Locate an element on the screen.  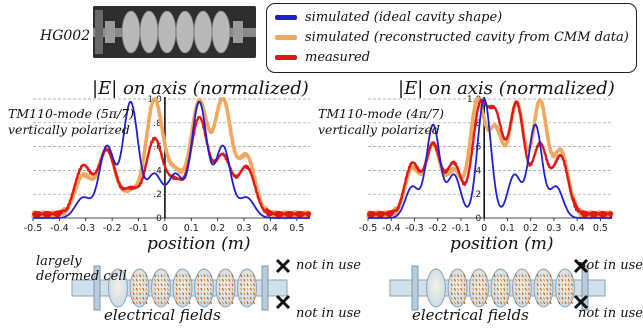
right-x-axis-label: position (m) is located at coordinates (502, 244).